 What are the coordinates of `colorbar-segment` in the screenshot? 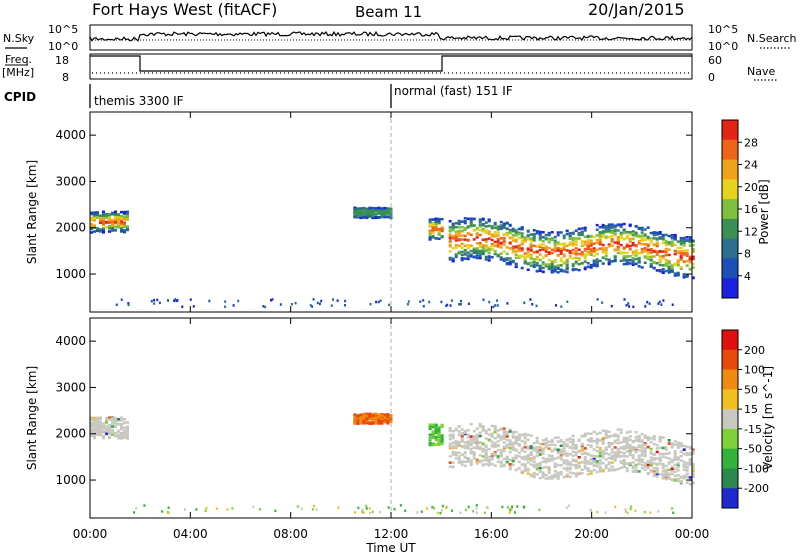 It's located at (730, 340).